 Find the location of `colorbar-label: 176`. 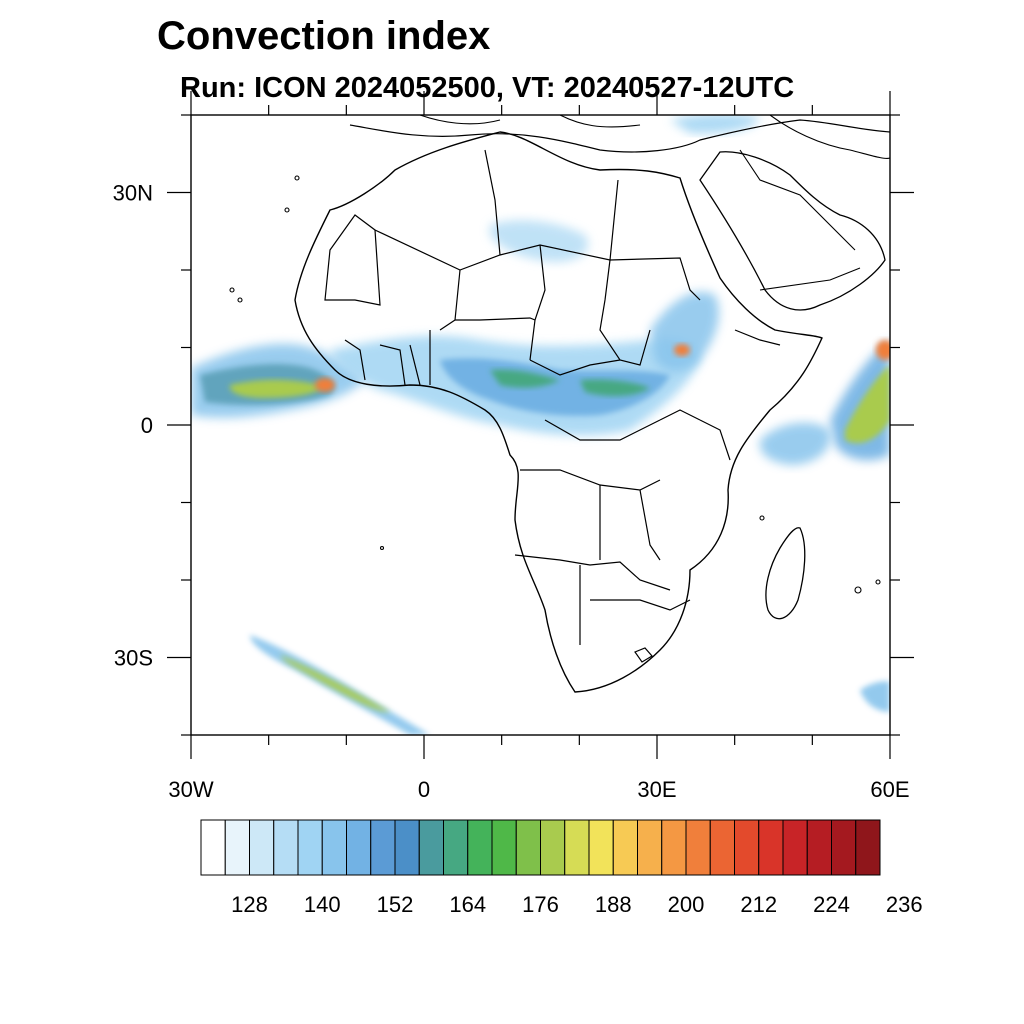

colorbar-label: 176 is located at coordinates (540, 904).